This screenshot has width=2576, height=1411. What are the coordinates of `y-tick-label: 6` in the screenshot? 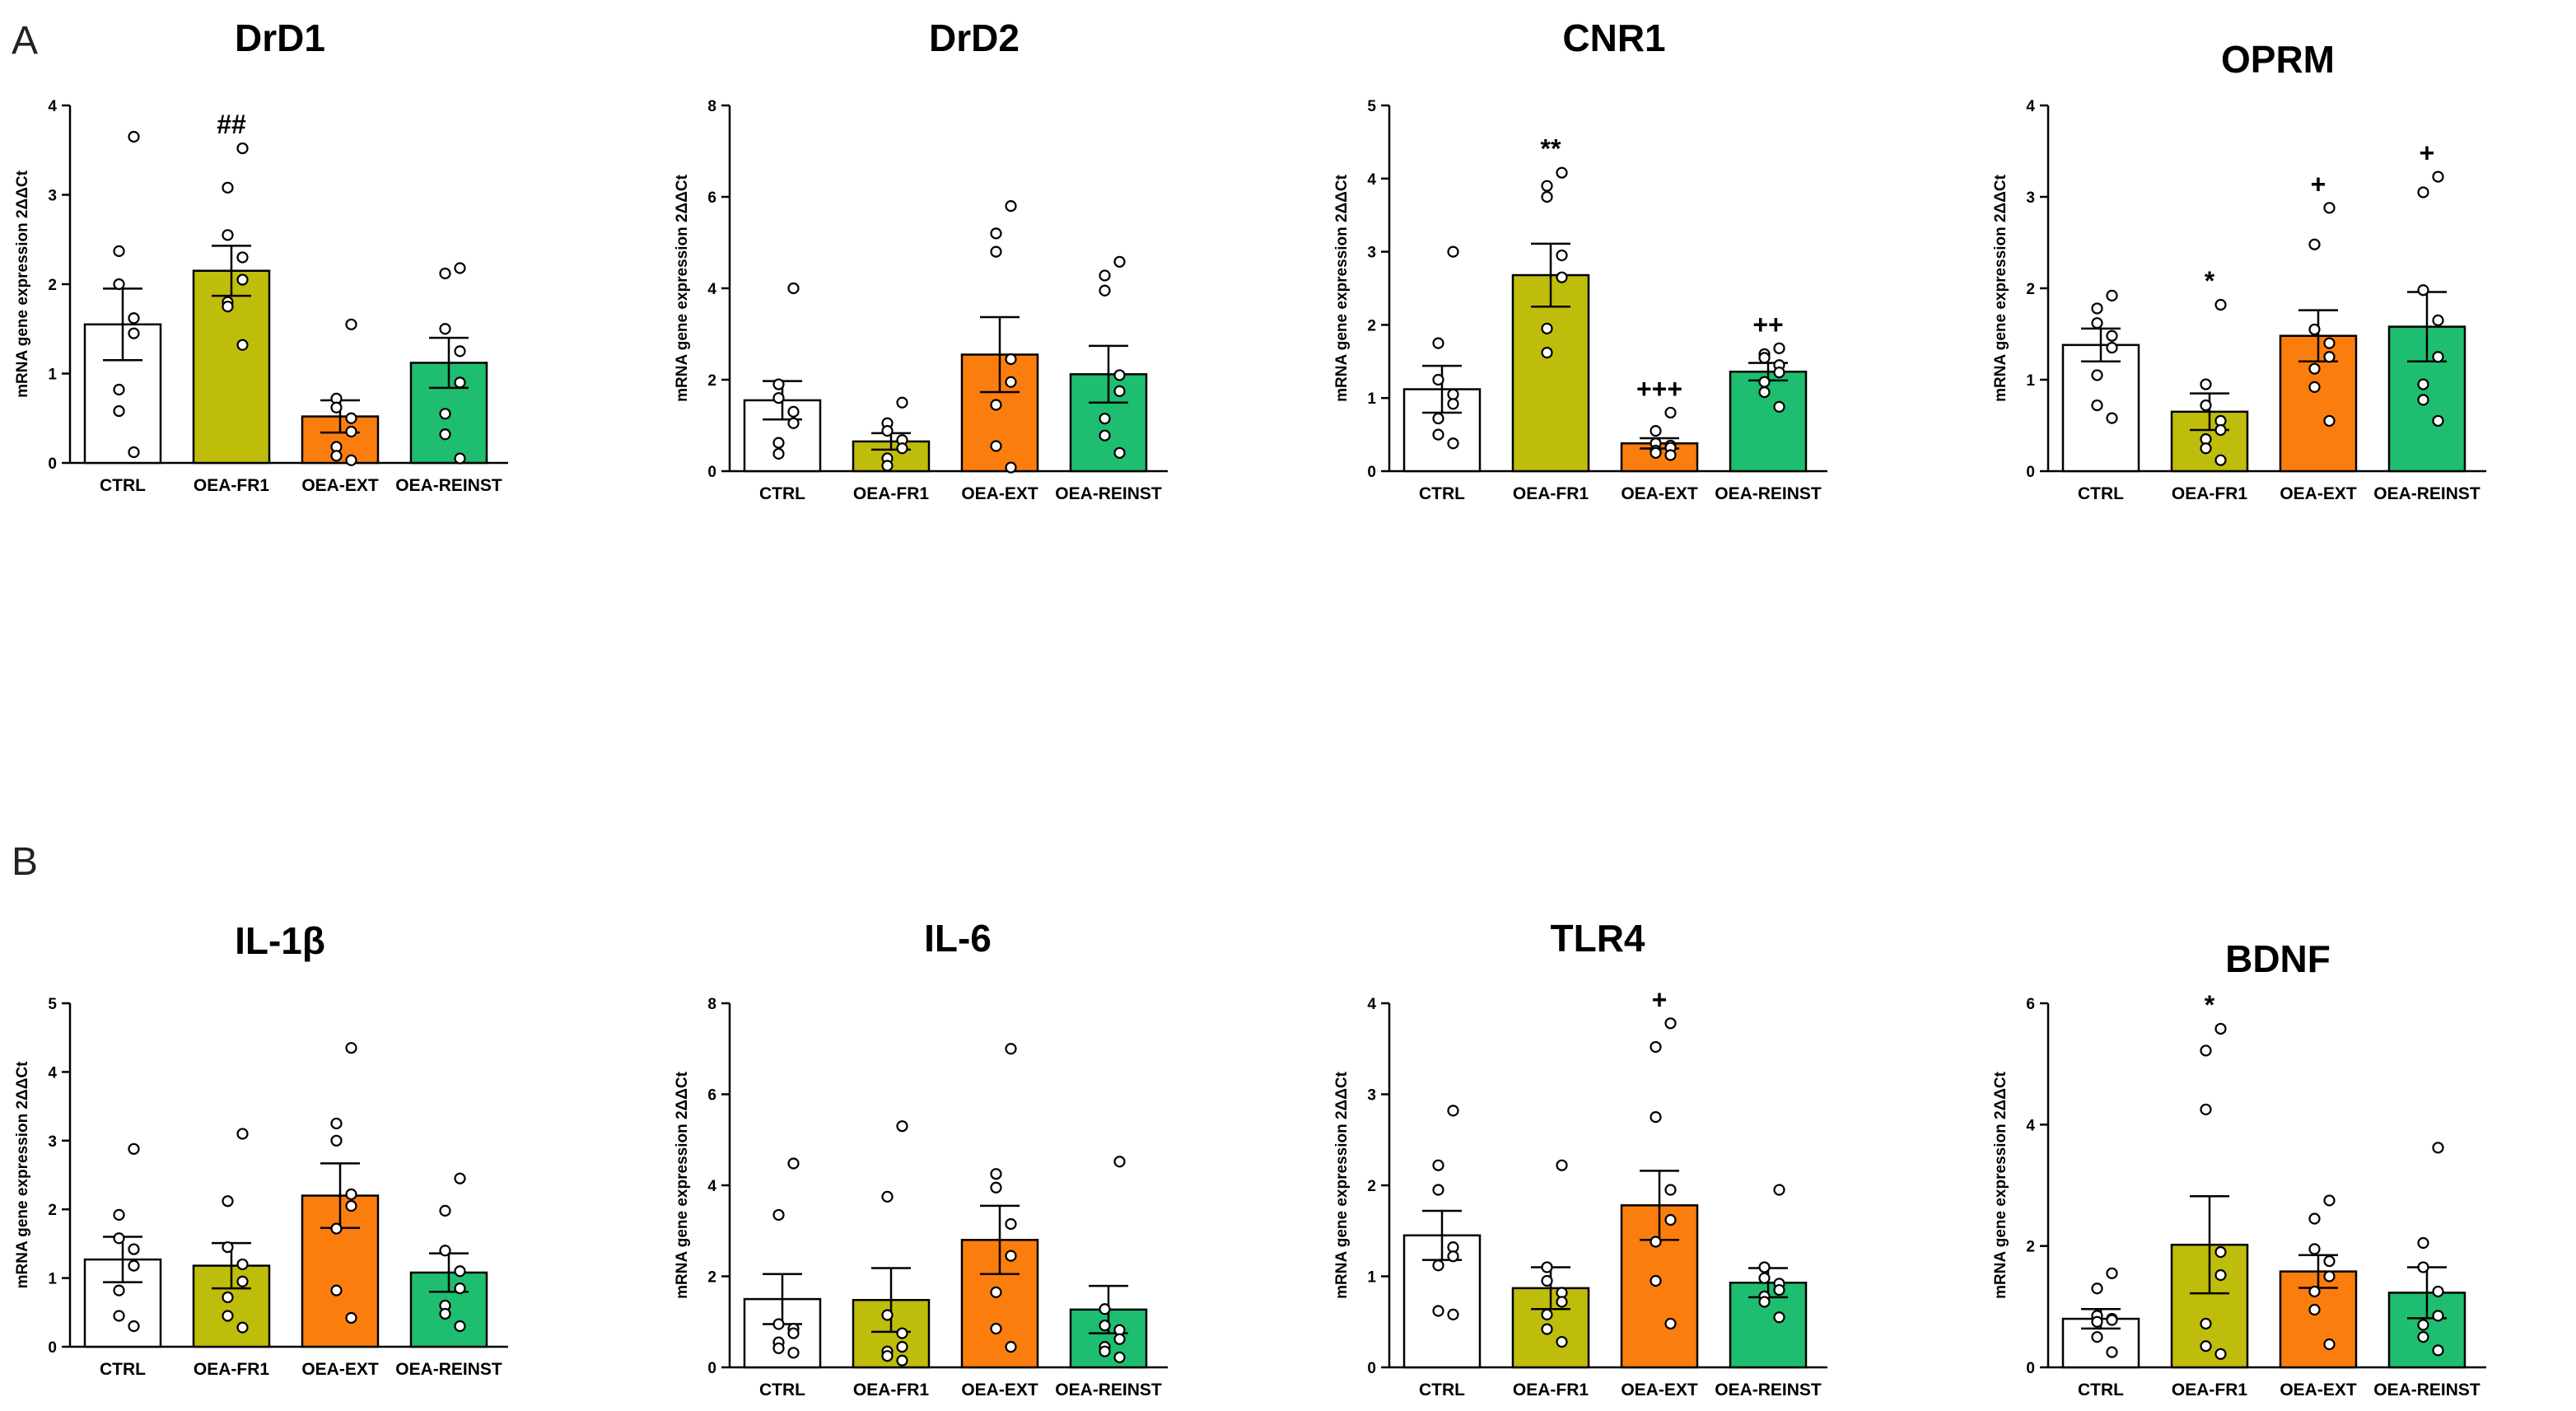 It's located at (711, 1096).